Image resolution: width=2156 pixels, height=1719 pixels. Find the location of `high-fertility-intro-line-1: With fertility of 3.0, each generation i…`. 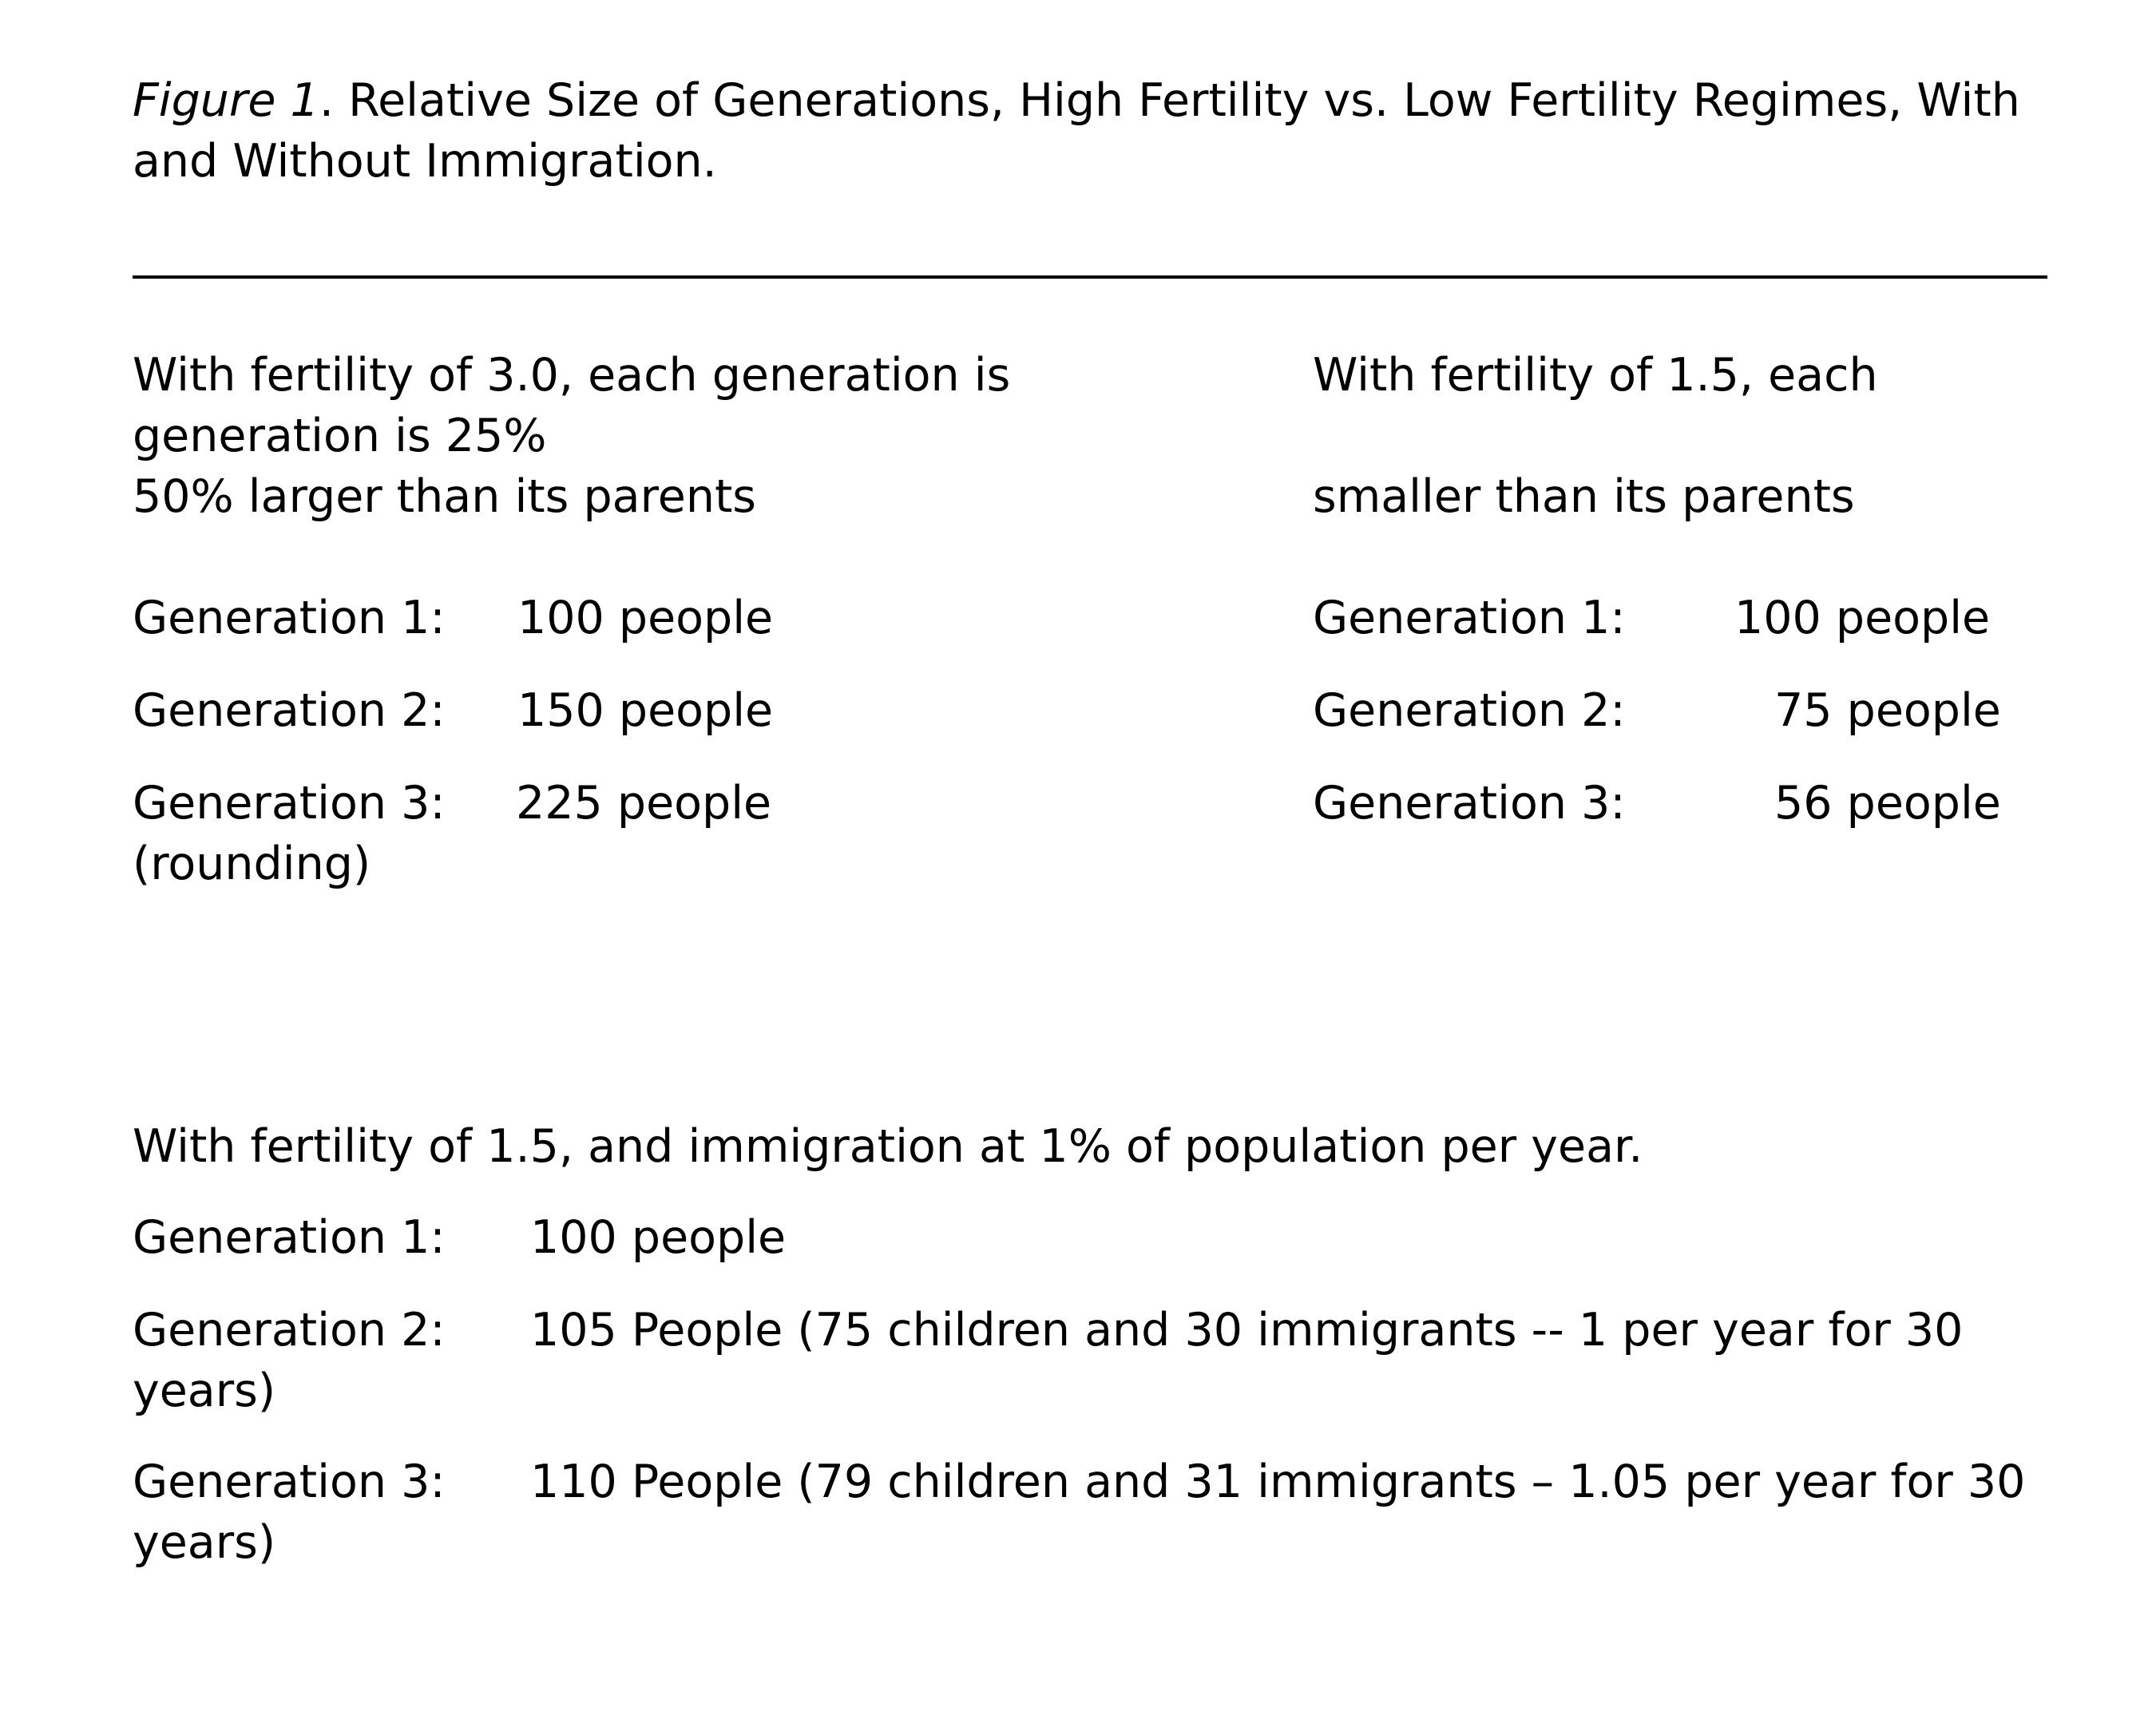

high-fertility-intro-line-1: With fertility of 3.0, each generation i… is located at coordinates (572, 375).